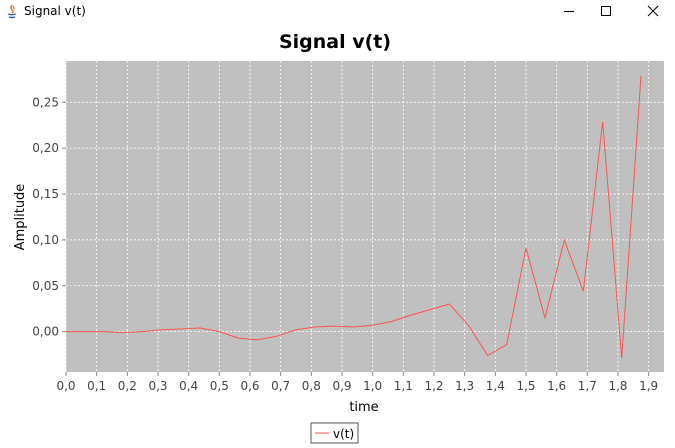 This screenshot has height=448, width=675. I want to click on y-tick-label: 0,05, so click(45, 286).